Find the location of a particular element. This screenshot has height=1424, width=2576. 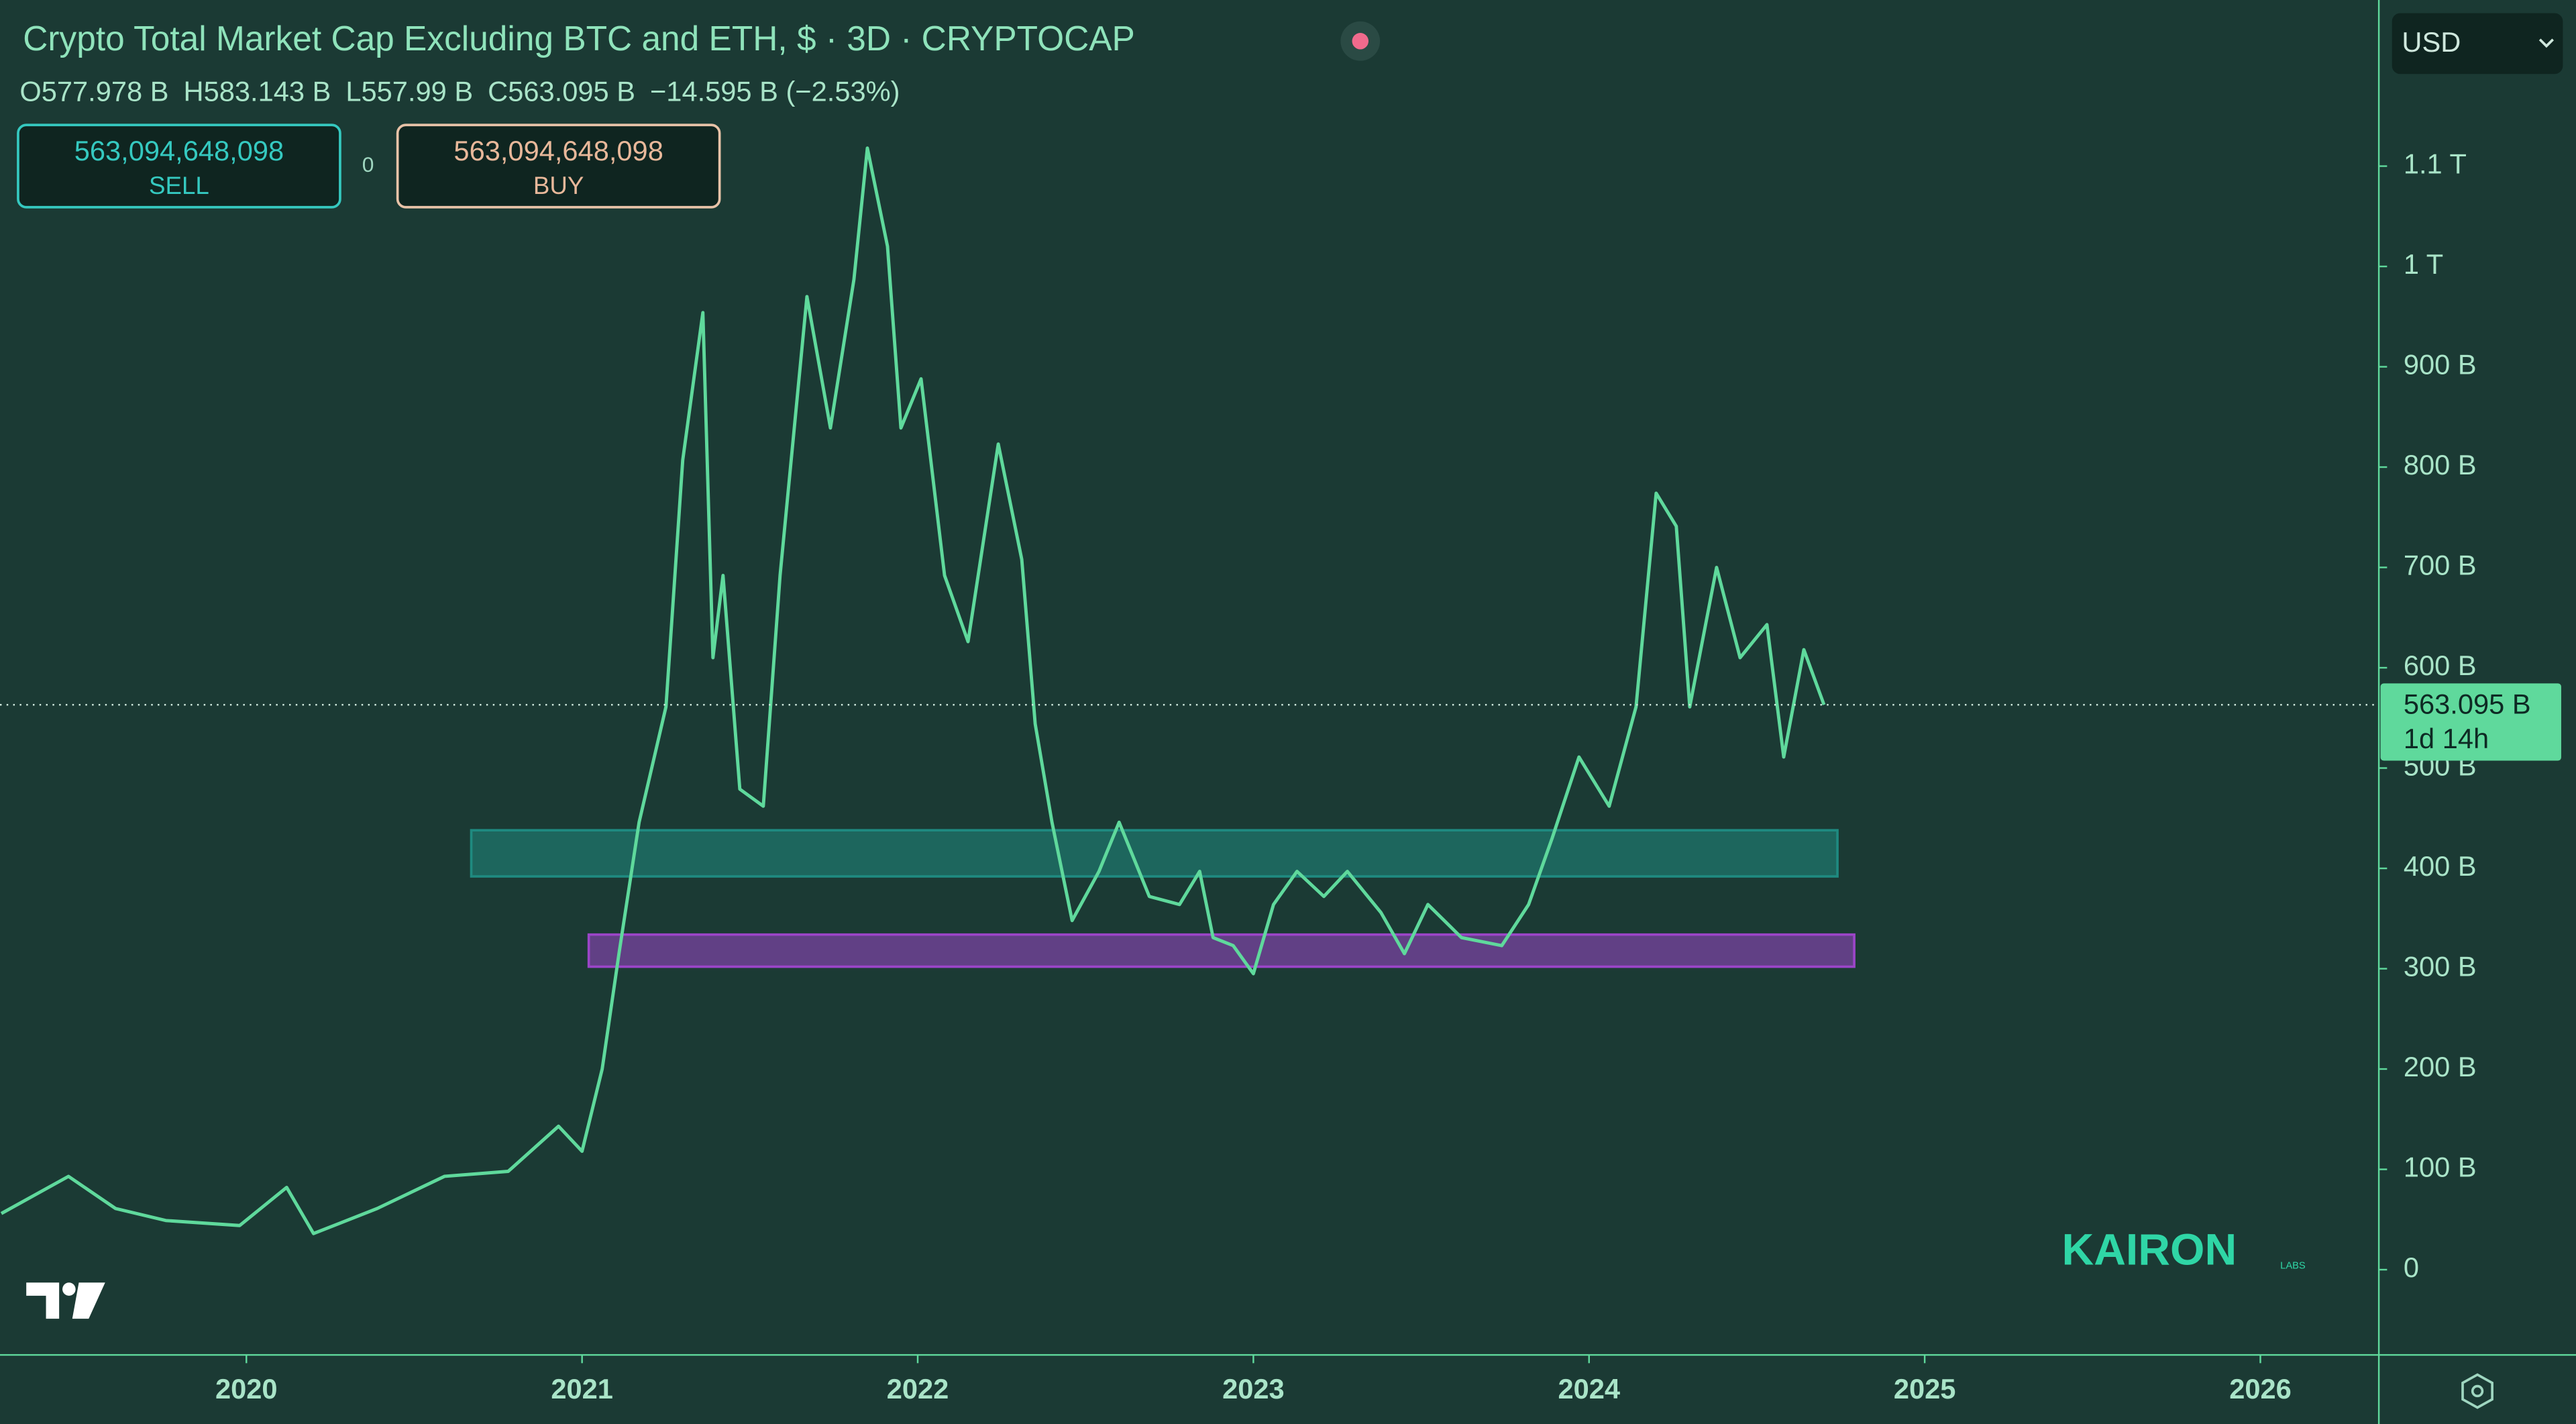

ohlc-value: O577.978 B is located at coordinates (93, 91).